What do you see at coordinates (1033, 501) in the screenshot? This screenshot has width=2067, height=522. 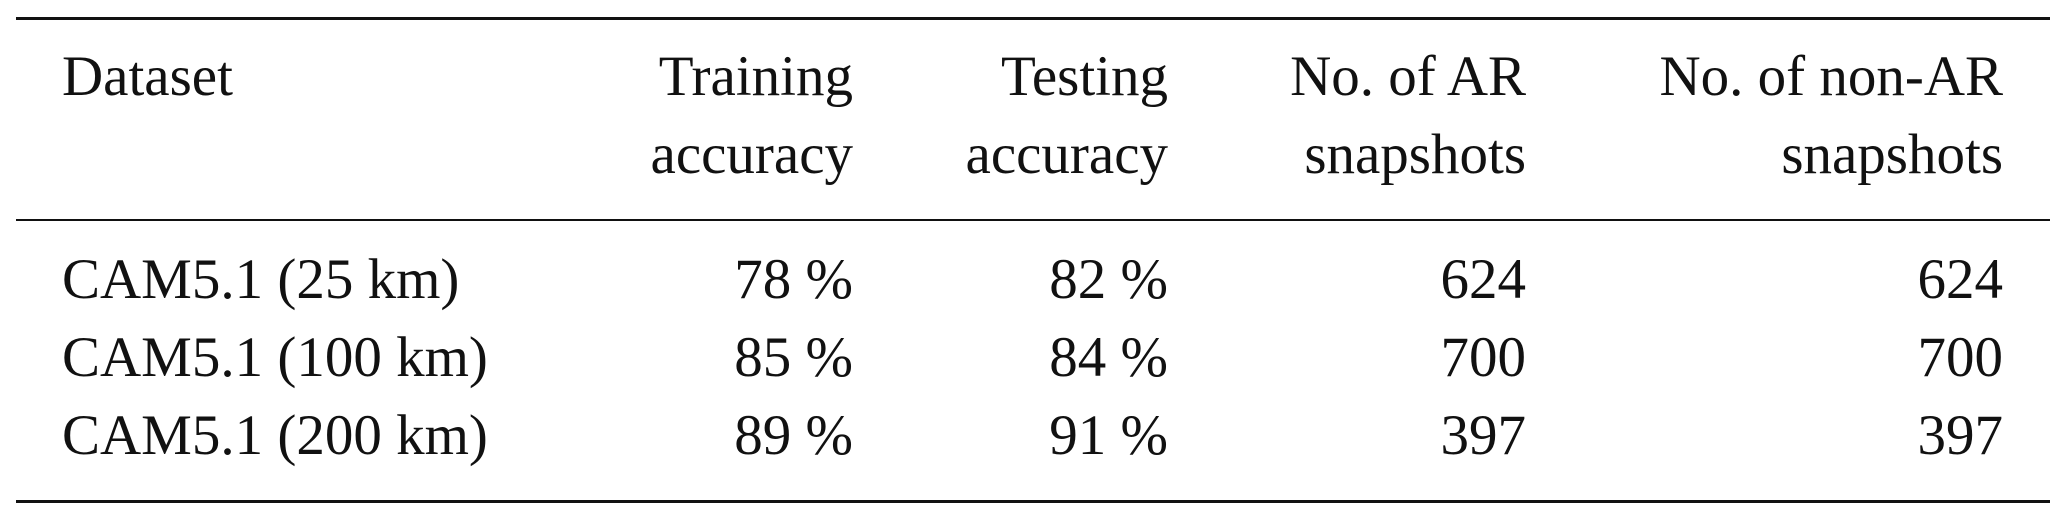 I see `bottom-rule` at bounding box center [1033, 501].